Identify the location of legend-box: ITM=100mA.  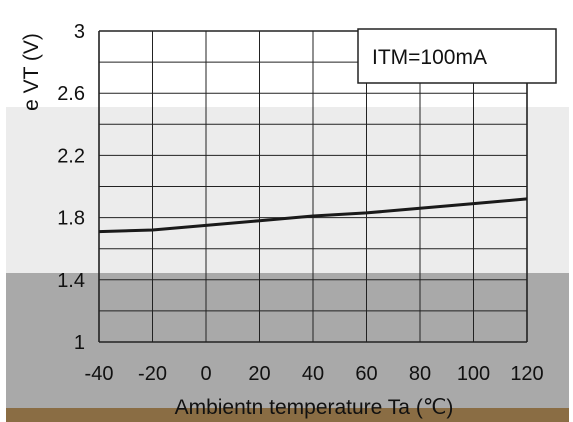
(457, 56).